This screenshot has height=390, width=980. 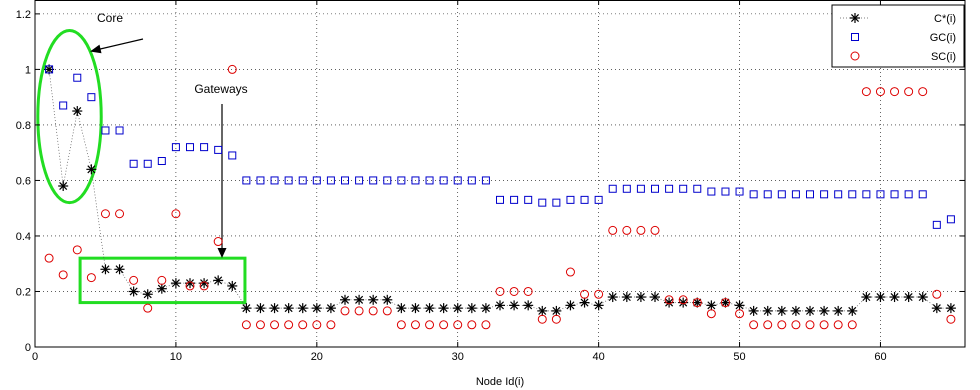 What do you see at coordinates (855, 56) in the screenshot?
I see `legend-marker-sci` at bounding box center [855, 56].